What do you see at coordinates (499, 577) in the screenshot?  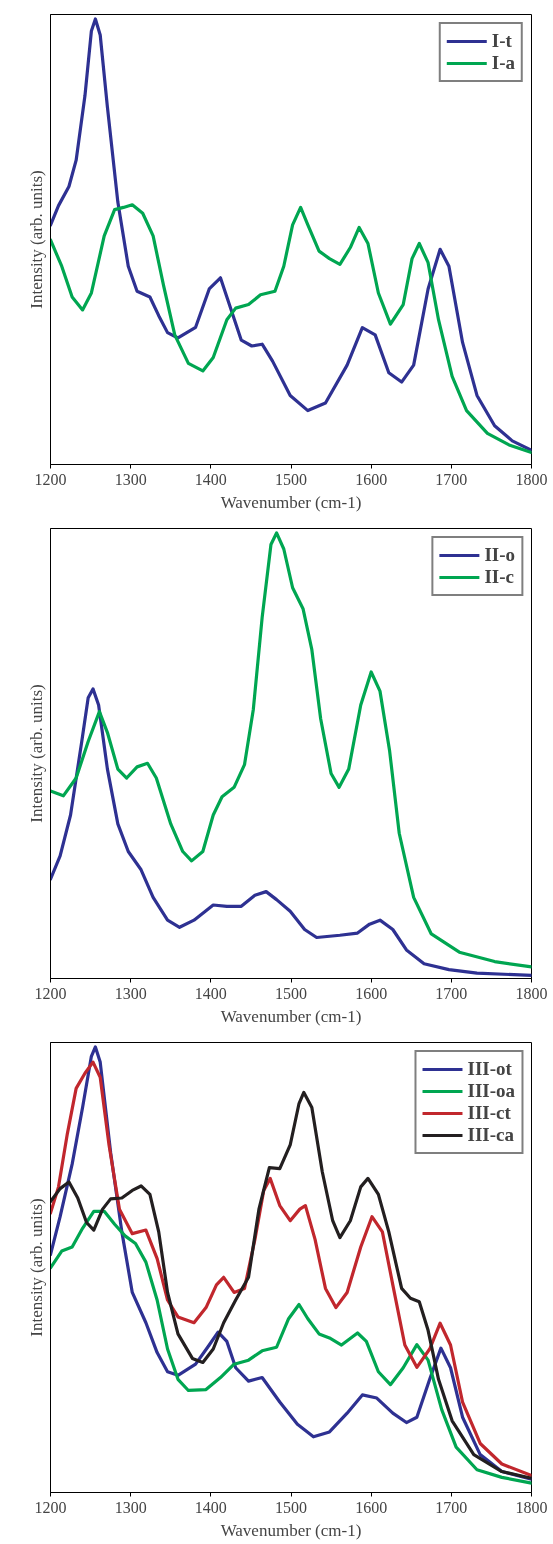 I see `legend-label: II-c` at bounding box center [499, 577].